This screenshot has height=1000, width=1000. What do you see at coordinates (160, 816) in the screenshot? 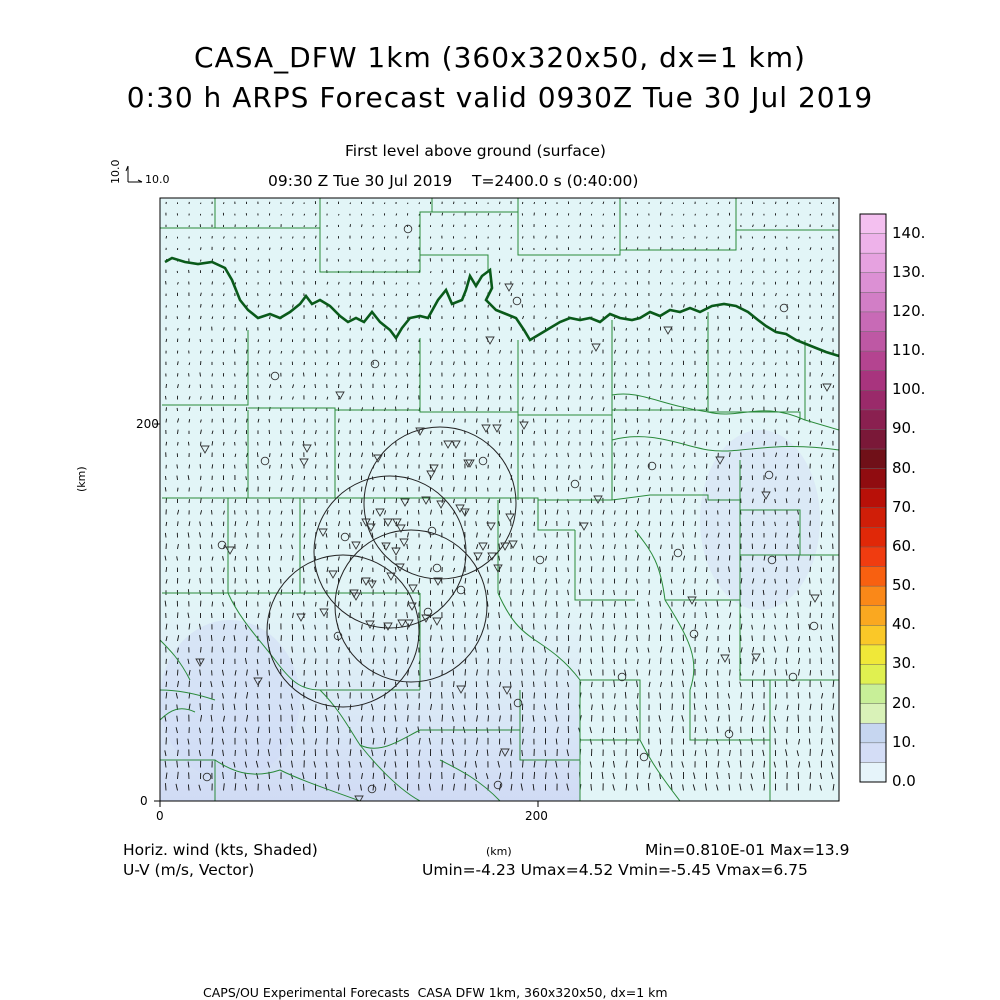
I see `x-tick-label-0: 0` at bounding box center [160, 816].